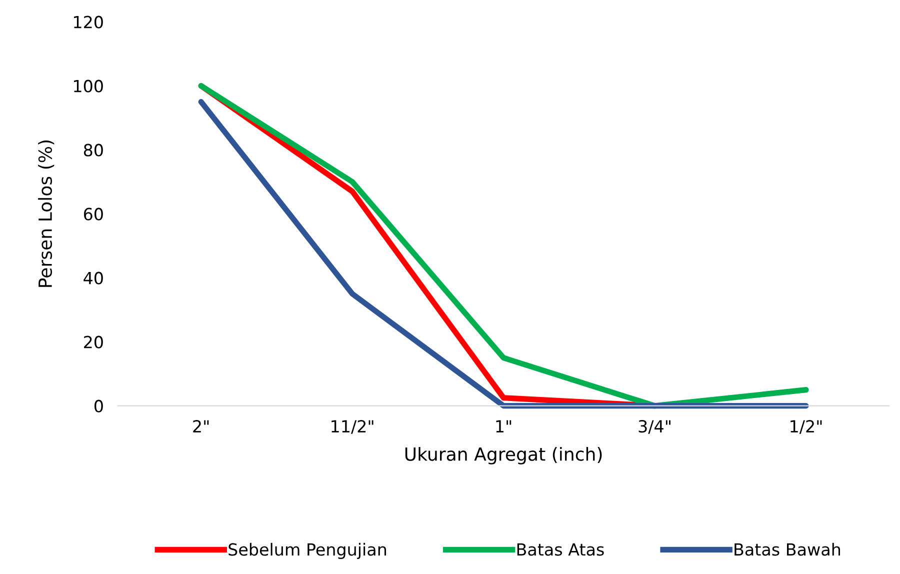 The height and width of the screenshot is (574, 900). Describe the element at coordinates (504, 426) in the screenshot. I see `x-tick-label: 1"` at that location.